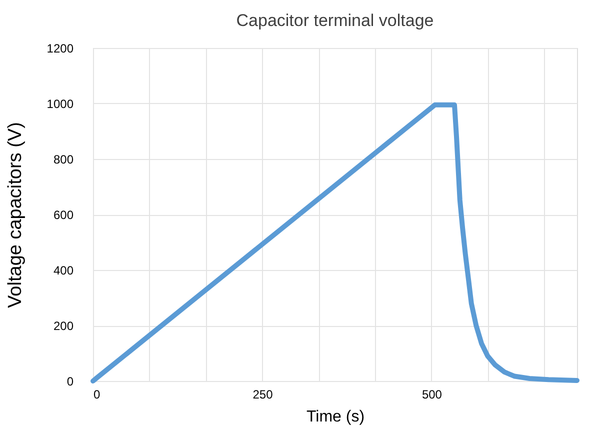 The height and width of the screenshot is (445, 612). Describe the element at coordinates (63, 159) in the screenshot. I see `y-tick-label: 800` at that location.